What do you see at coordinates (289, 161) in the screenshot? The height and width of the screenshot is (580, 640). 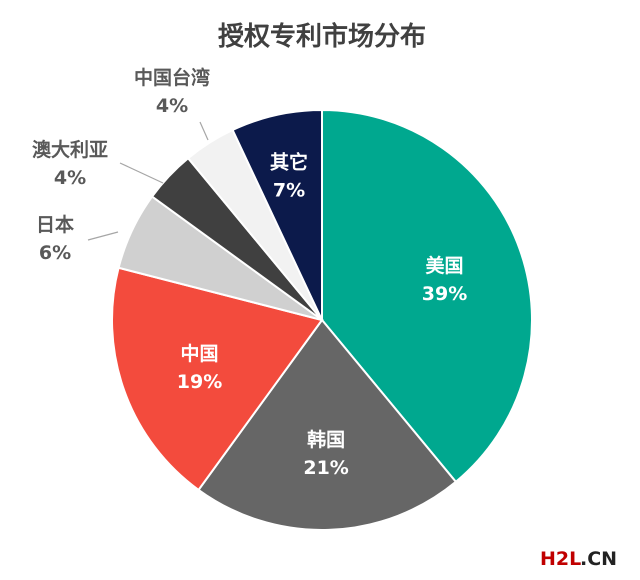 I see `slice-label: 其它` at bounding box center [289, 161].